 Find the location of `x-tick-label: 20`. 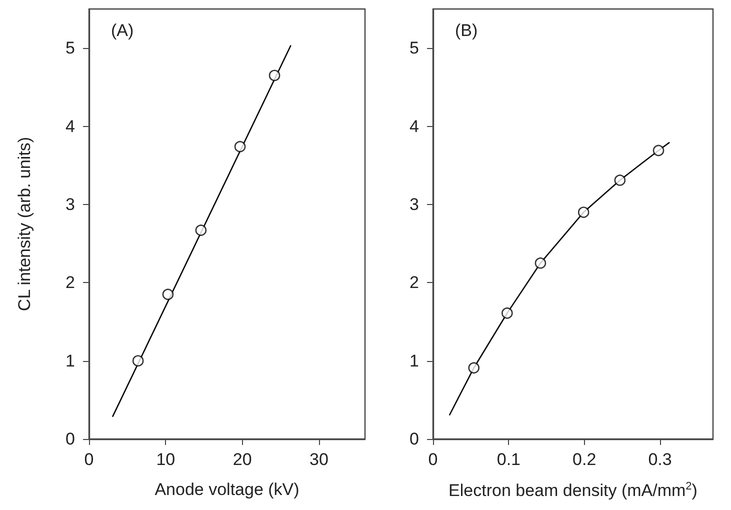

x-tick-label: 20 is located at coordinates (242, 459).